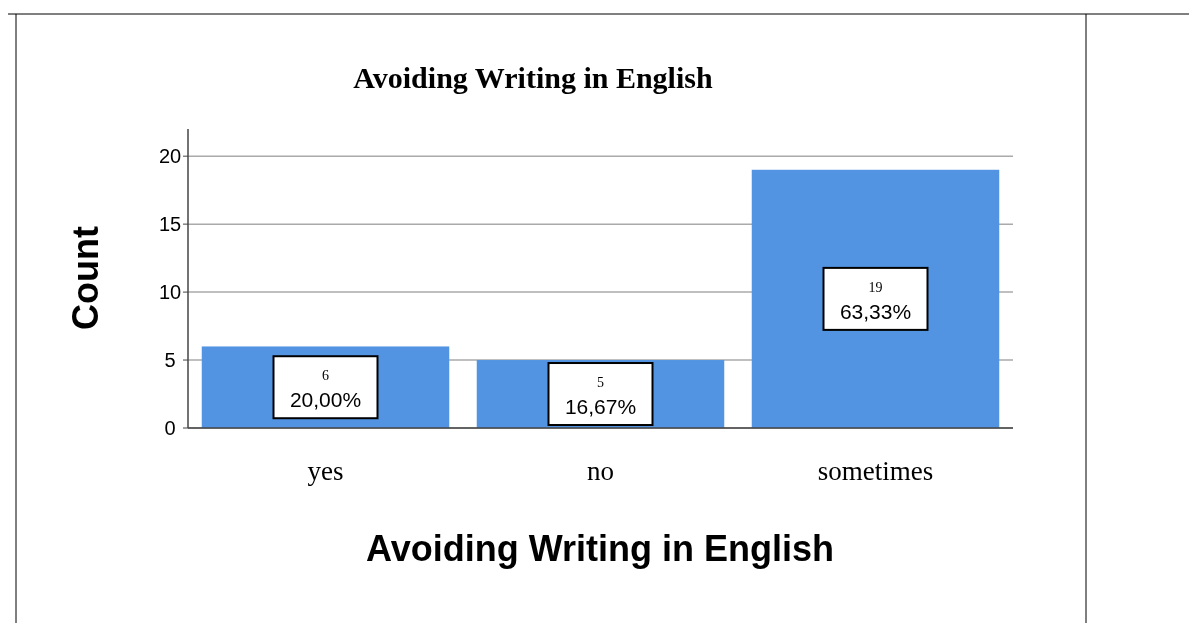  What do you see at coordinates (170, 224) in the screenshot?
I see `y-tick-label: 15` at bounding box center [170, 224].